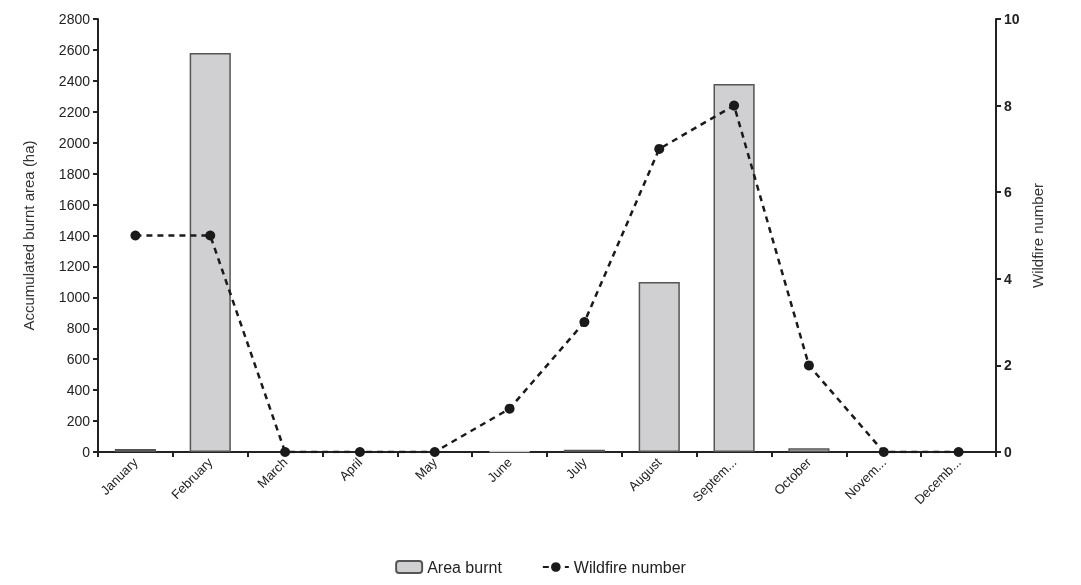  I want to click on y-axis-title: Accumulated burnt area (ha), so click(28, 235).